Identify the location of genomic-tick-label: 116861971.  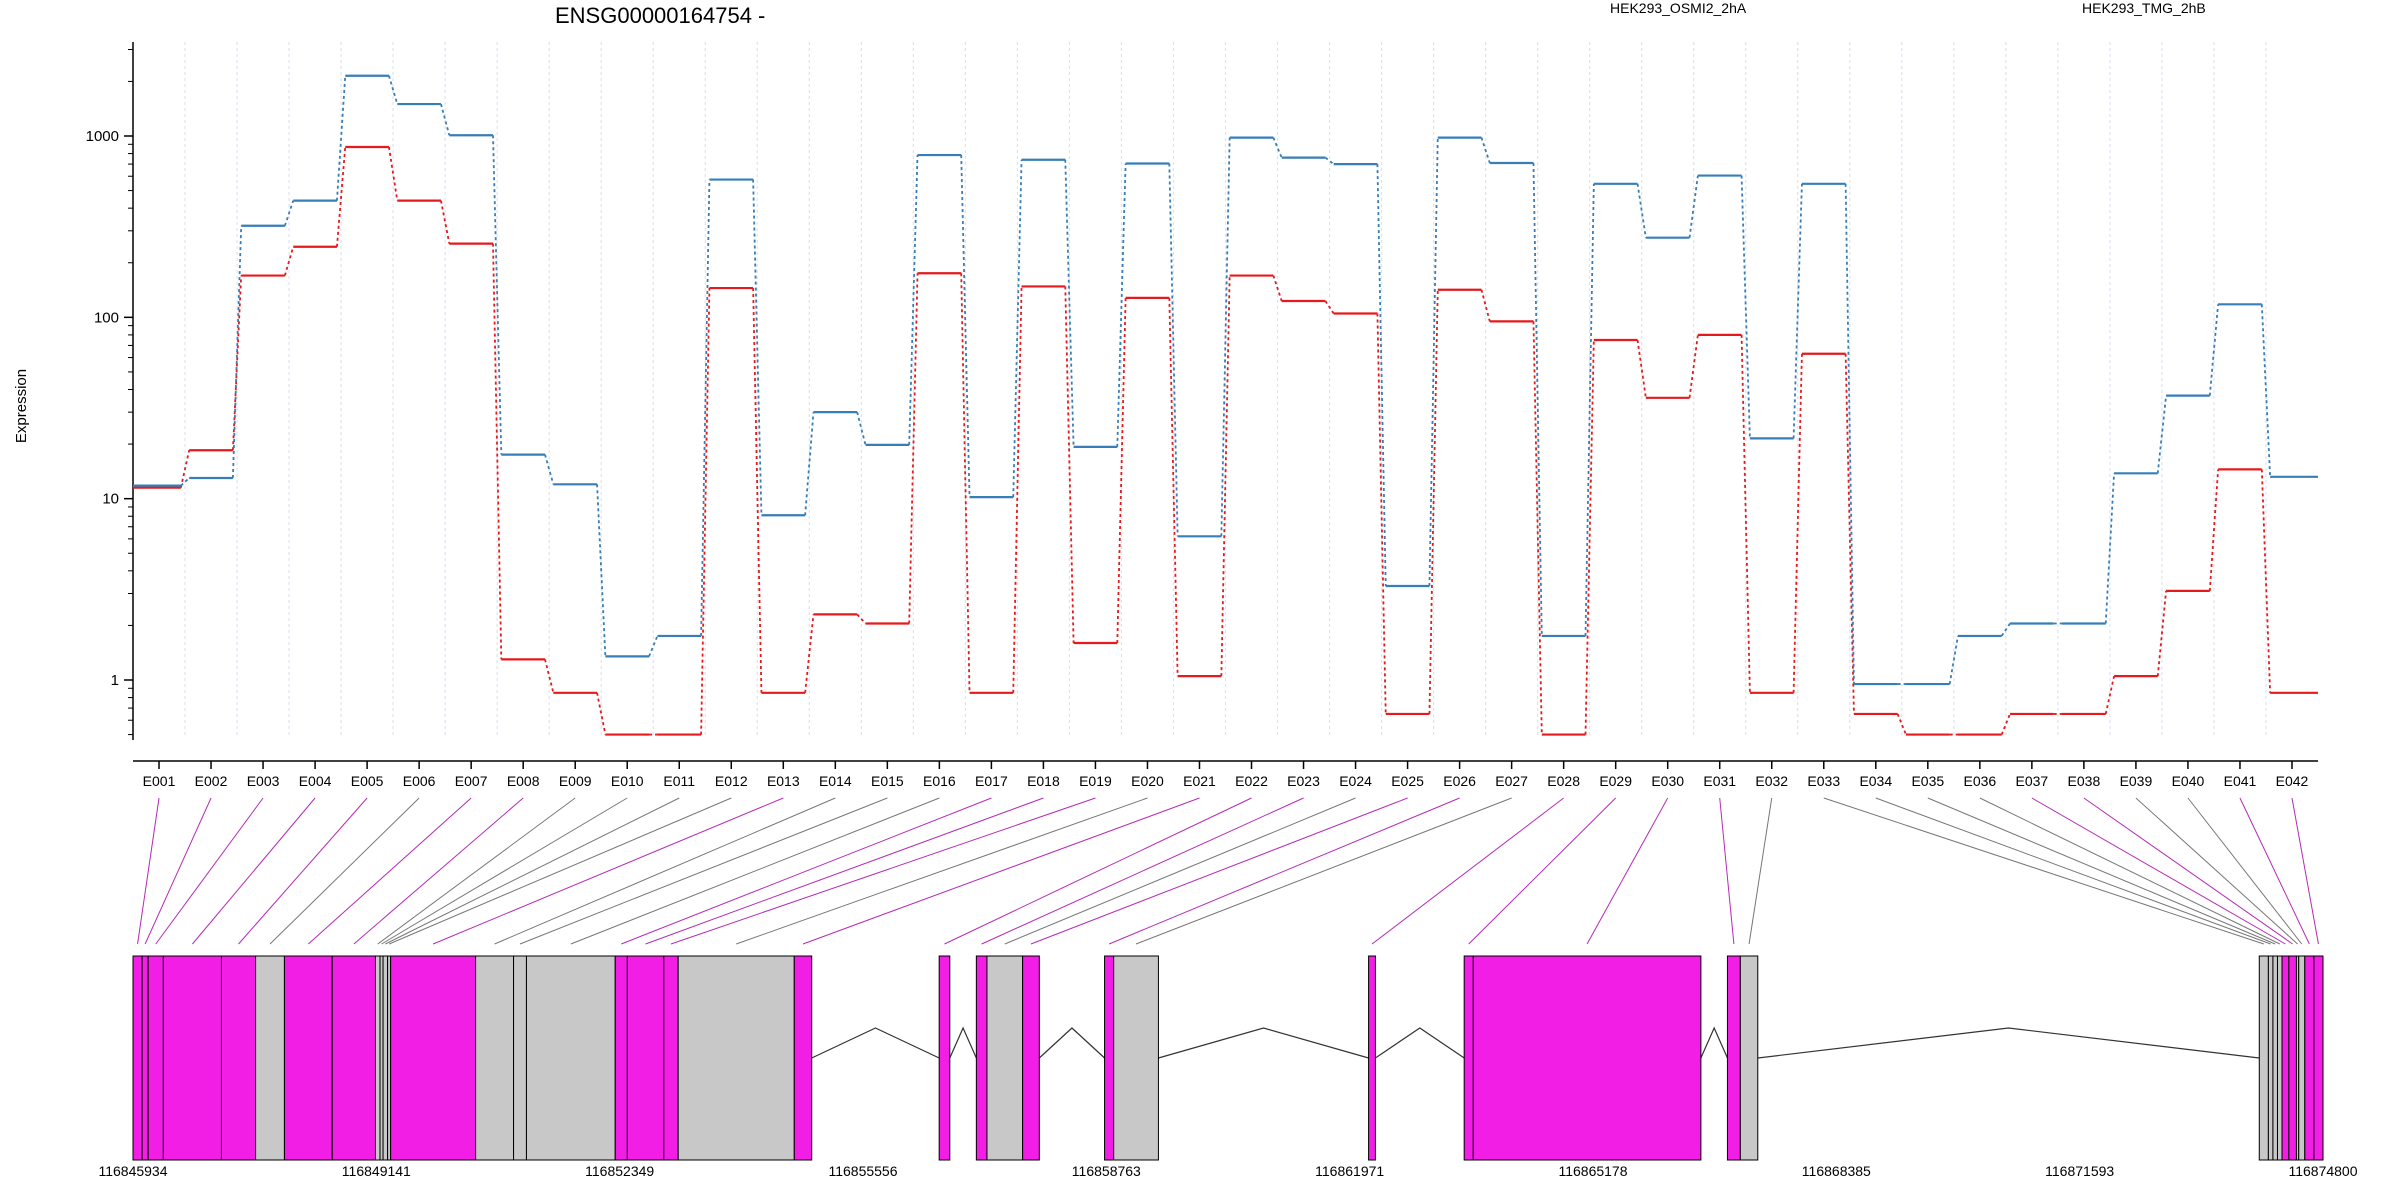
(1349, 1171).